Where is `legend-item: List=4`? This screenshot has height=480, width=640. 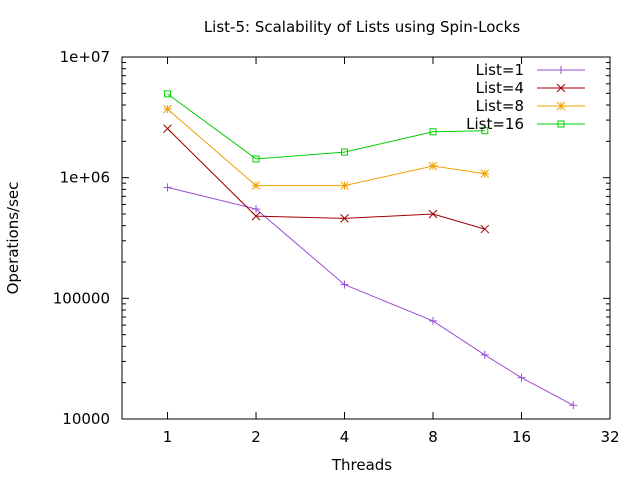 legend-item: List=4 is located at coordinates (530, 88).